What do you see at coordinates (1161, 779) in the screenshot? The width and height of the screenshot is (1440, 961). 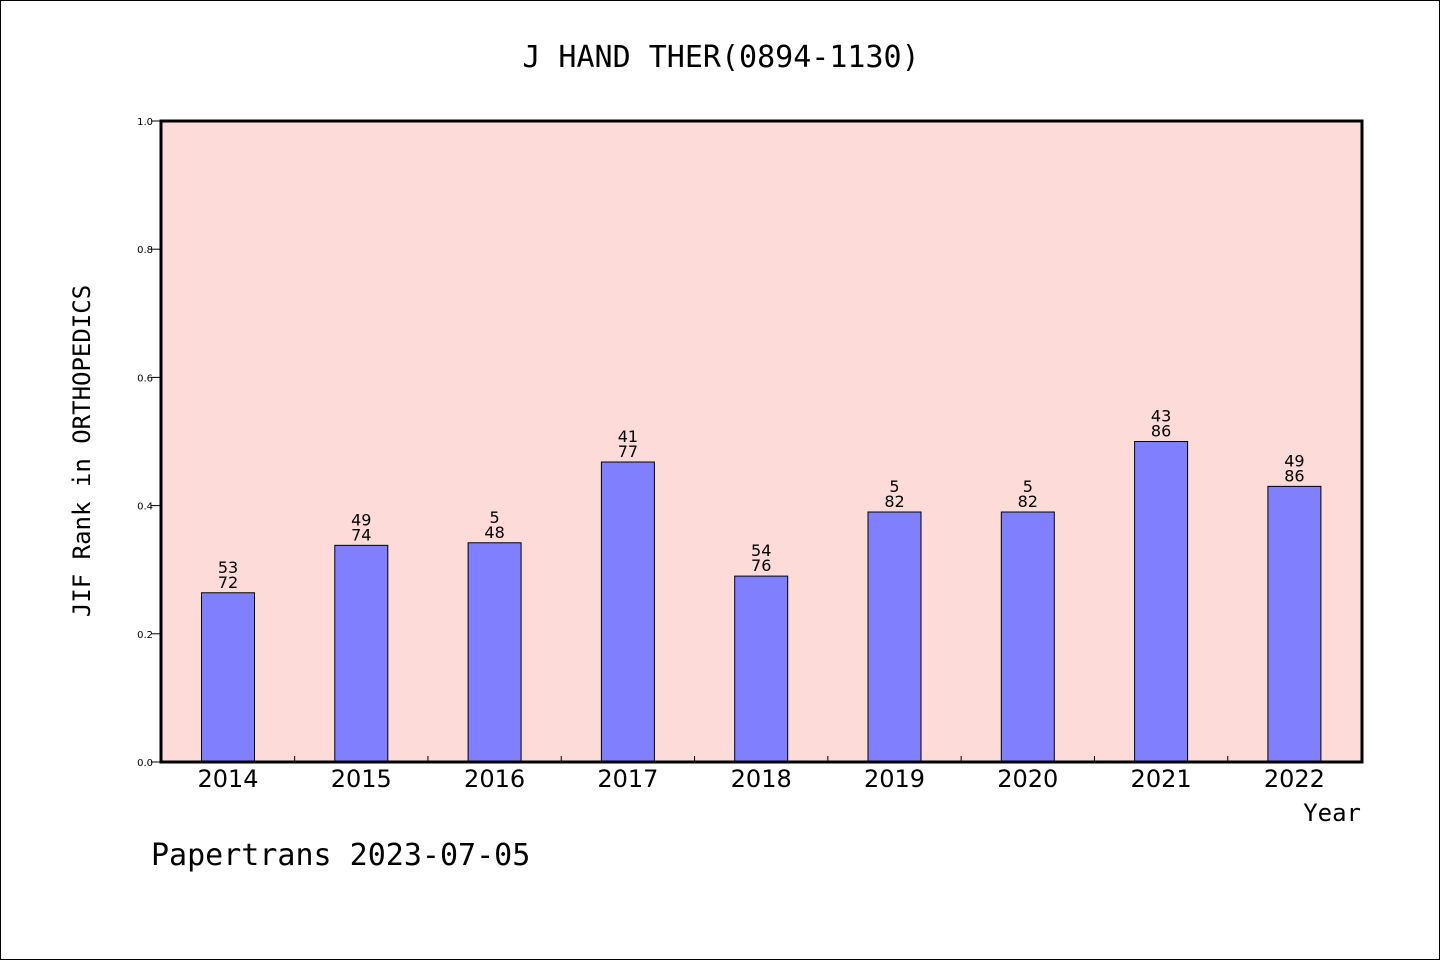 I see `x-tick-label: 2021` at bounding box center [1161, 779].